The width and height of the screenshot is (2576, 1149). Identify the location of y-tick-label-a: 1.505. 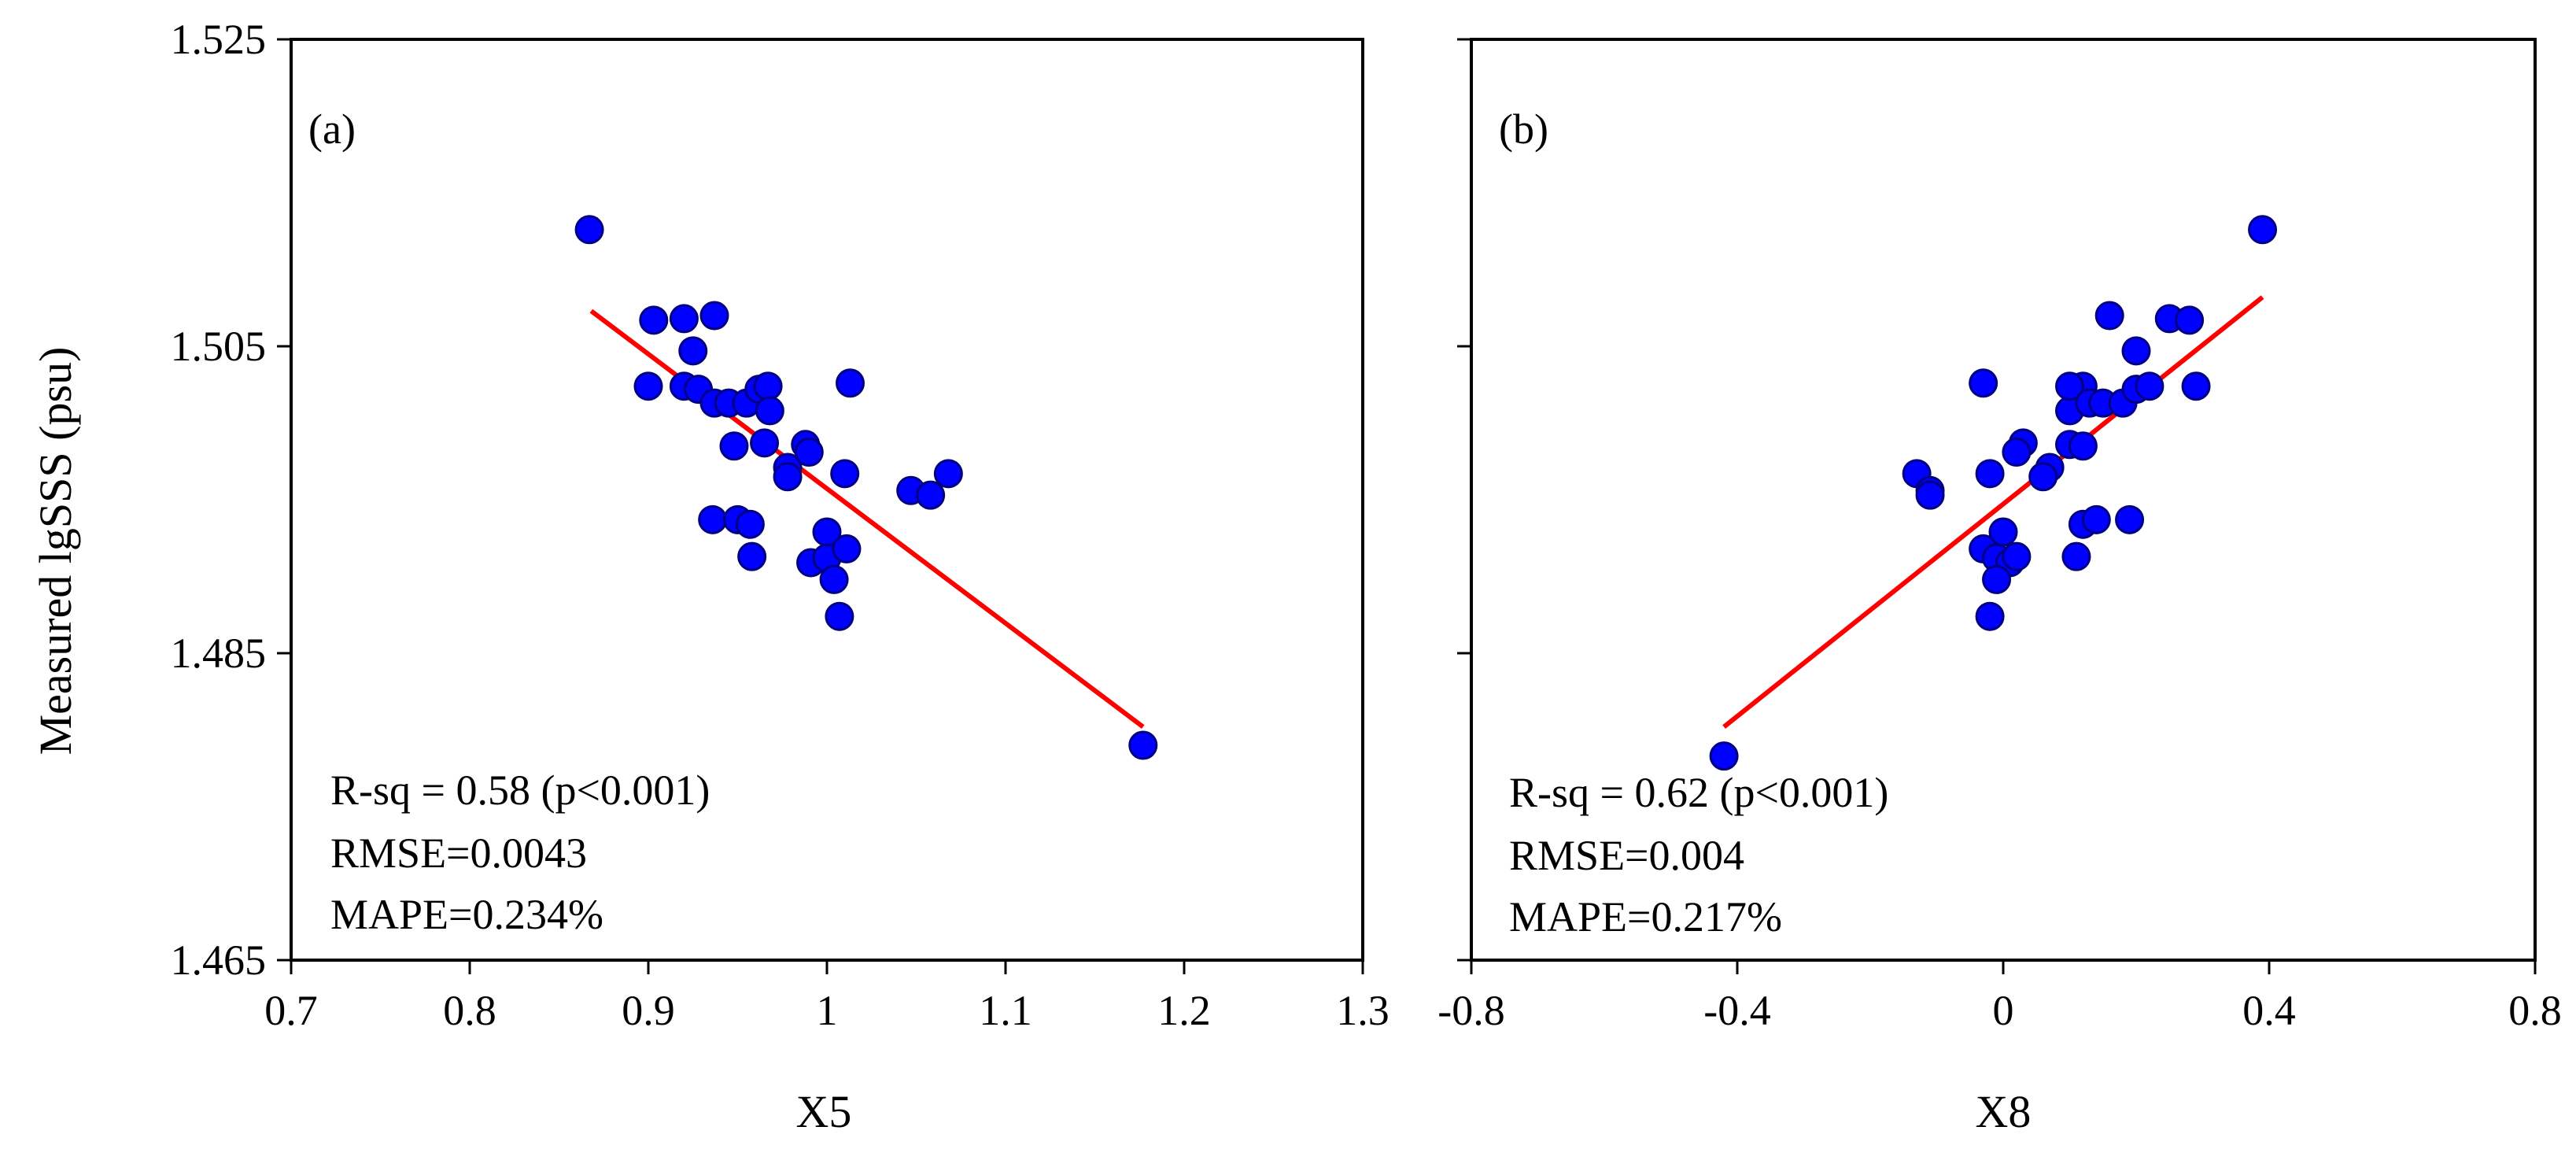
(219, 346).